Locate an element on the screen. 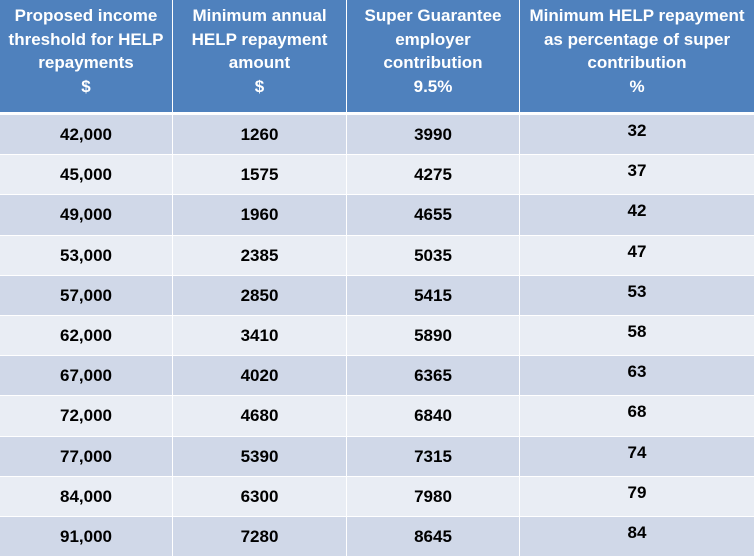 This screenshot has width=754, height=557. table-row: 77,000 5390 7315 74 is located at coordinates (377, 456).